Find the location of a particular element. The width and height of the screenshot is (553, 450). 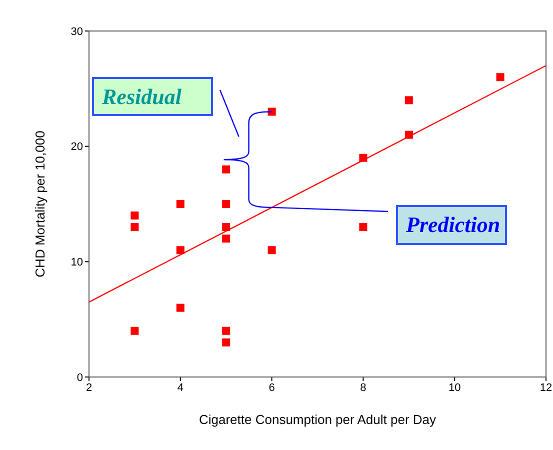

x-tick-label: 2 is located at coordinates (89, 388).